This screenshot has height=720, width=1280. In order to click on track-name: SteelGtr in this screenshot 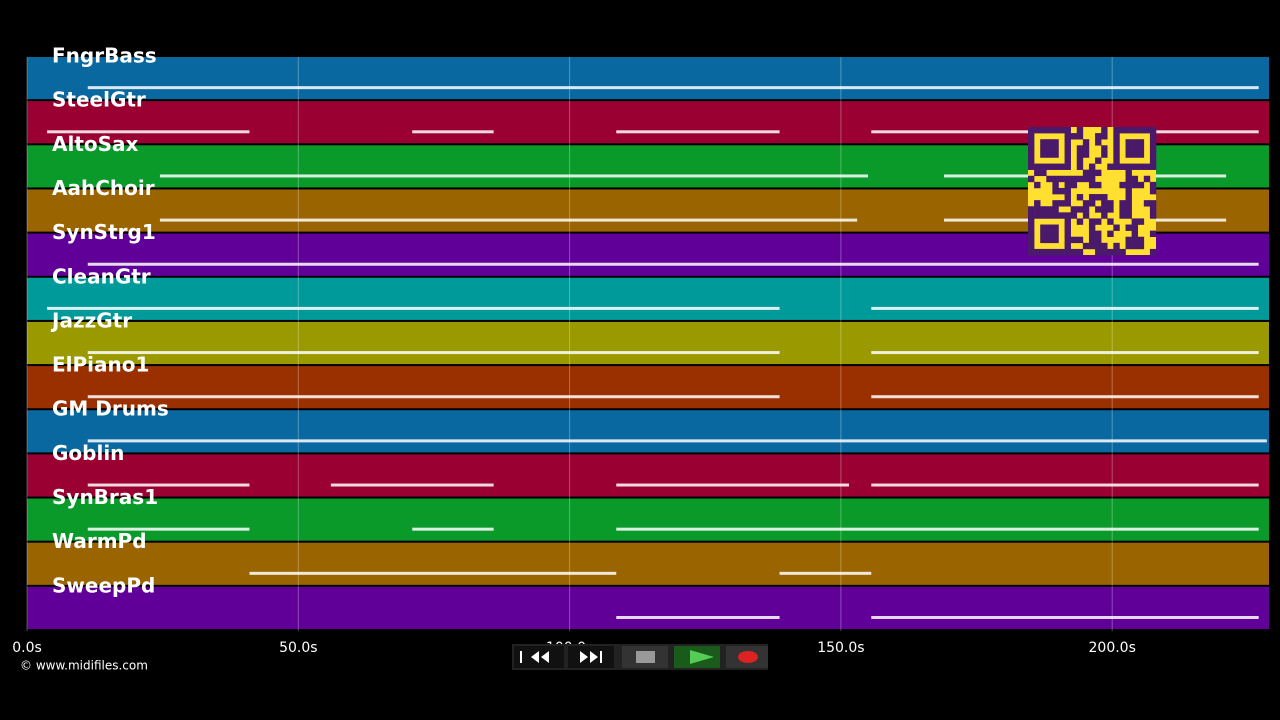, I will do `click(99, 100)`.